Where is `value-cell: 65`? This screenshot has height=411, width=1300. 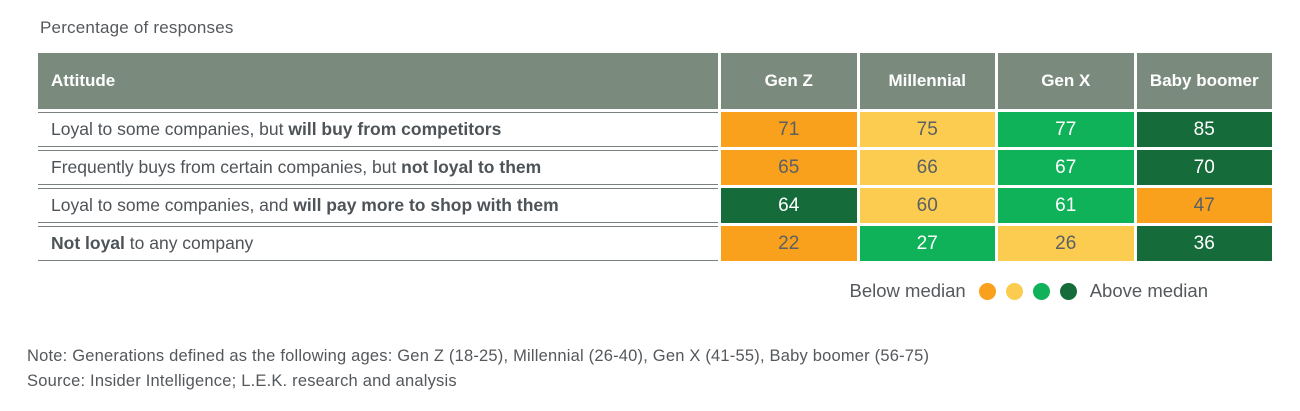
value-cell: 65 is located at coordinates (789, 167).